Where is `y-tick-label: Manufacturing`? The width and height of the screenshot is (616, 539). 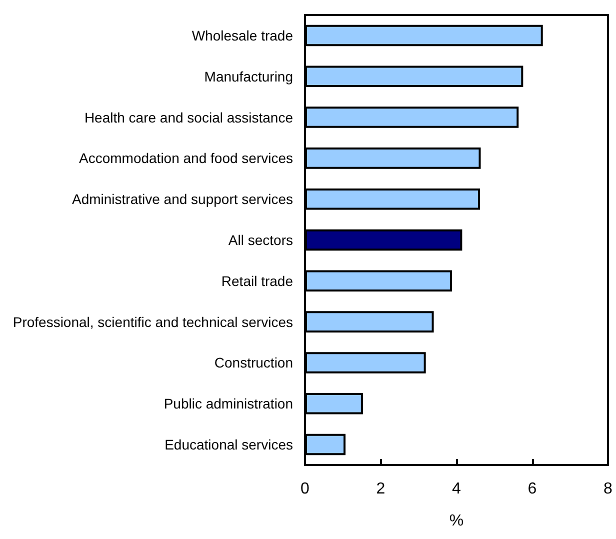
y-tick-label: Manufacturing is located at coordinates (248, 76).